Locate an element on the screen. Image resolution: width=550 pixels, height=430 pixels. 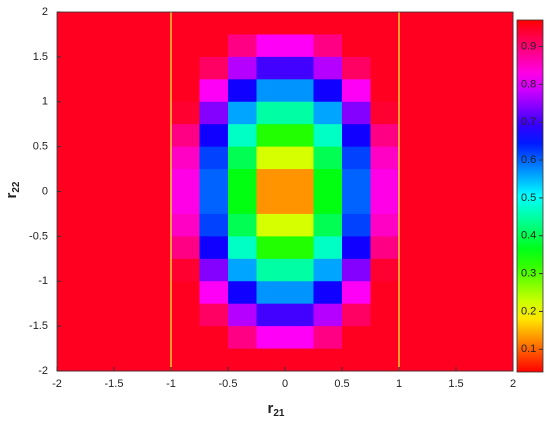
y-tick-label: 2 is located at coordinates (45, 12).